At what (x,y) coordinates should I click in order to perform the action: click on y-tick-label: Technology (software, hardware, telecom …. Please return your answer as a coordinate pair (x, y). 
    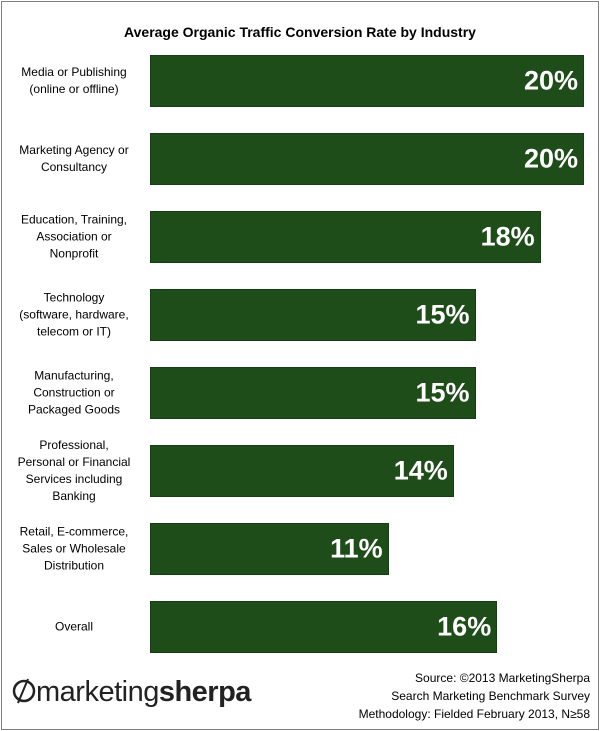
    Looking at the image, I should click on (74, 314).